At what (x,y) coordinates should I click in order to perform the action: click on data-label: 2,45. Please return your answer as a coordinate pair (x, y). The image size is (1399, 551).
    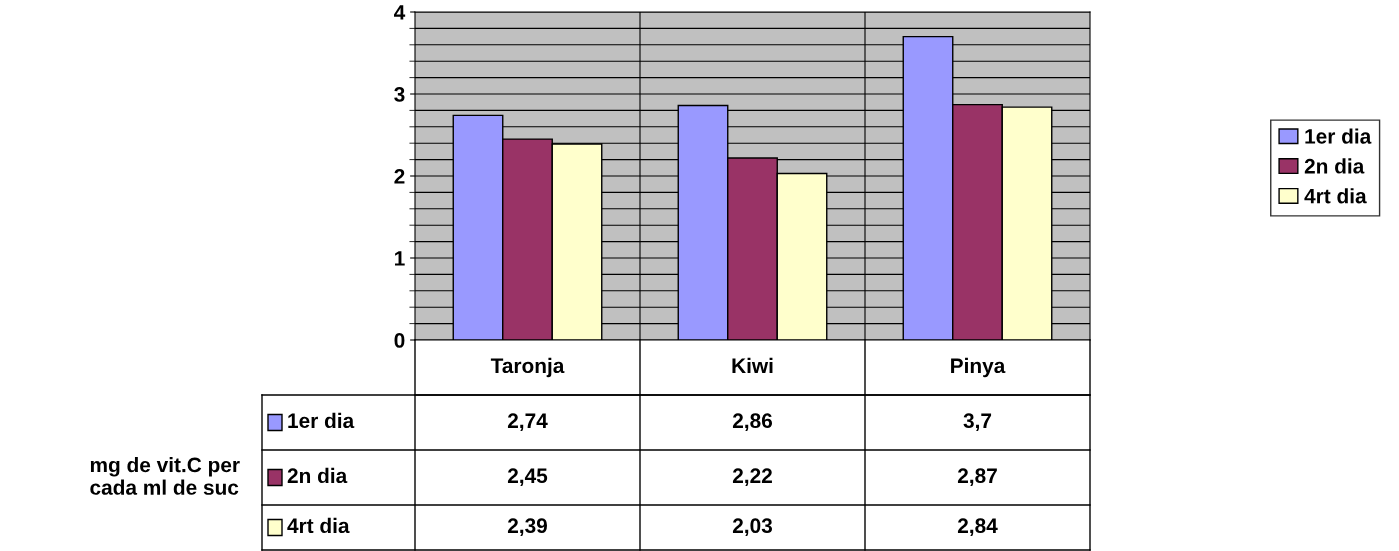
    Looking at the image, I should click on (527, 477).